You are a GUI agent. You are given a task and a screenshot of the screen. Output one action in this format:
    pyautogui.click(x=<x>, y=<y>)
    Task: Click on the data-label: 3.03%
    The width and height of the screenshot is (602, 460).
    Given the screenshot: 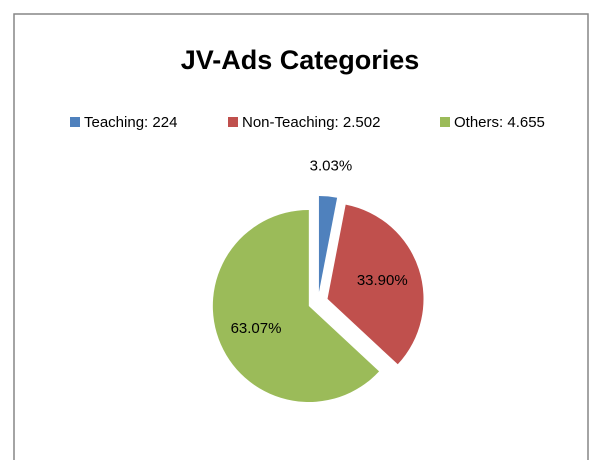 What is the action you would take?
    pyautogui.click(x=331, y=166)
    